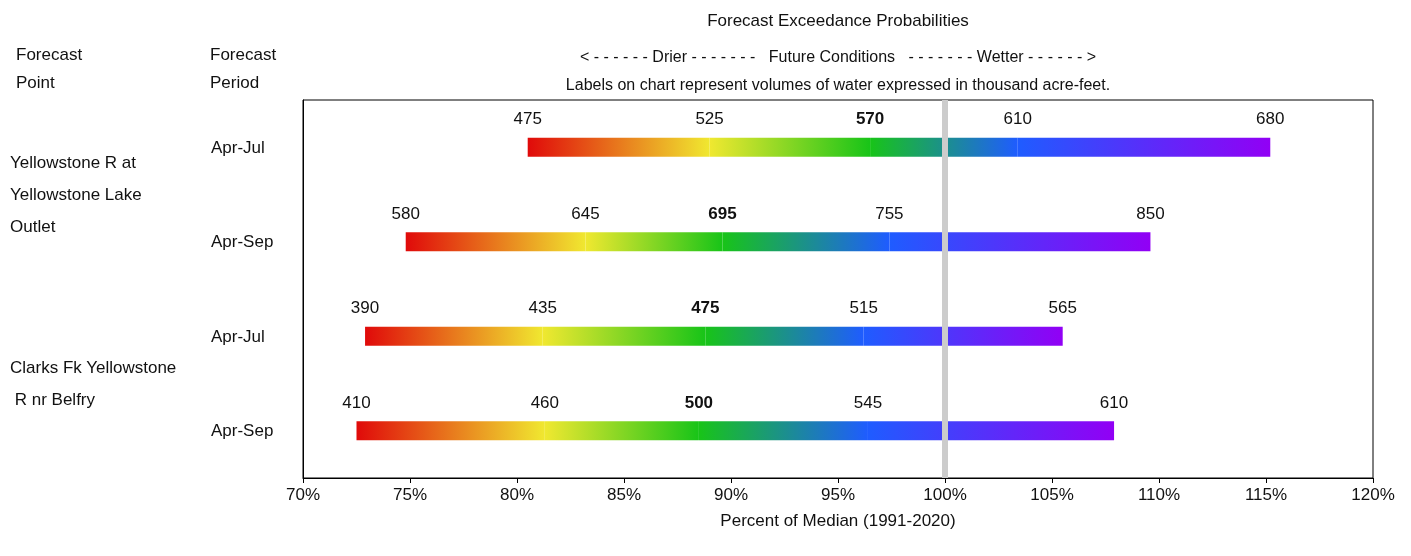  I want to click on chart-subtitle: < - - - - - - Drier - - - - - - - Future Conditions - - - - - - - Wetter - - - - - - >, so click(838, 56).